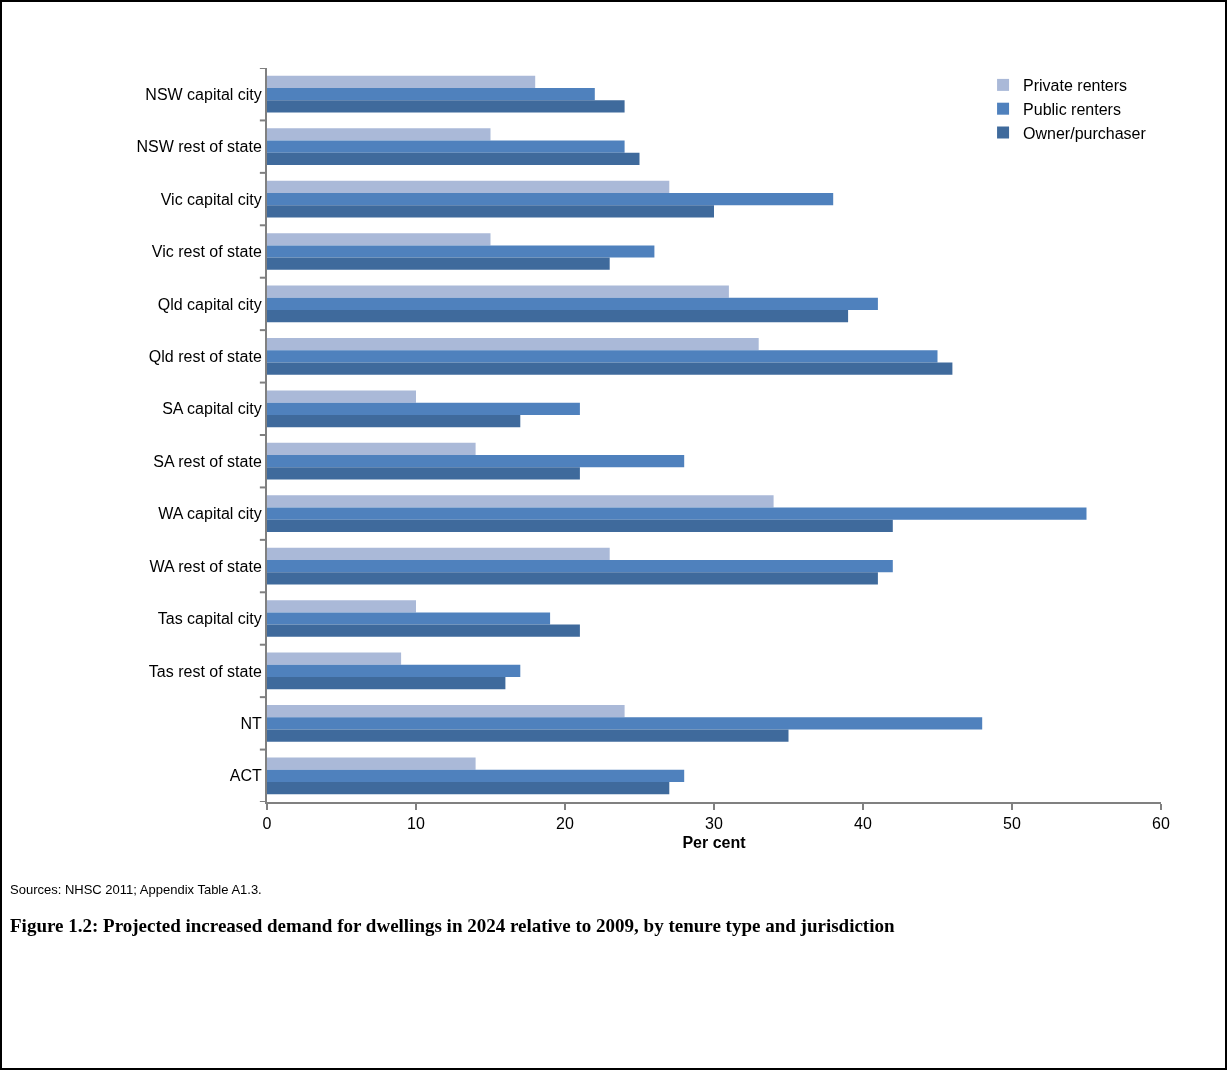 The height and width of the screenshot is (1070, 1227). Describe the element at coordinates (863, 824) in the screenshot. I see `x-tick-label: 40` at that location.